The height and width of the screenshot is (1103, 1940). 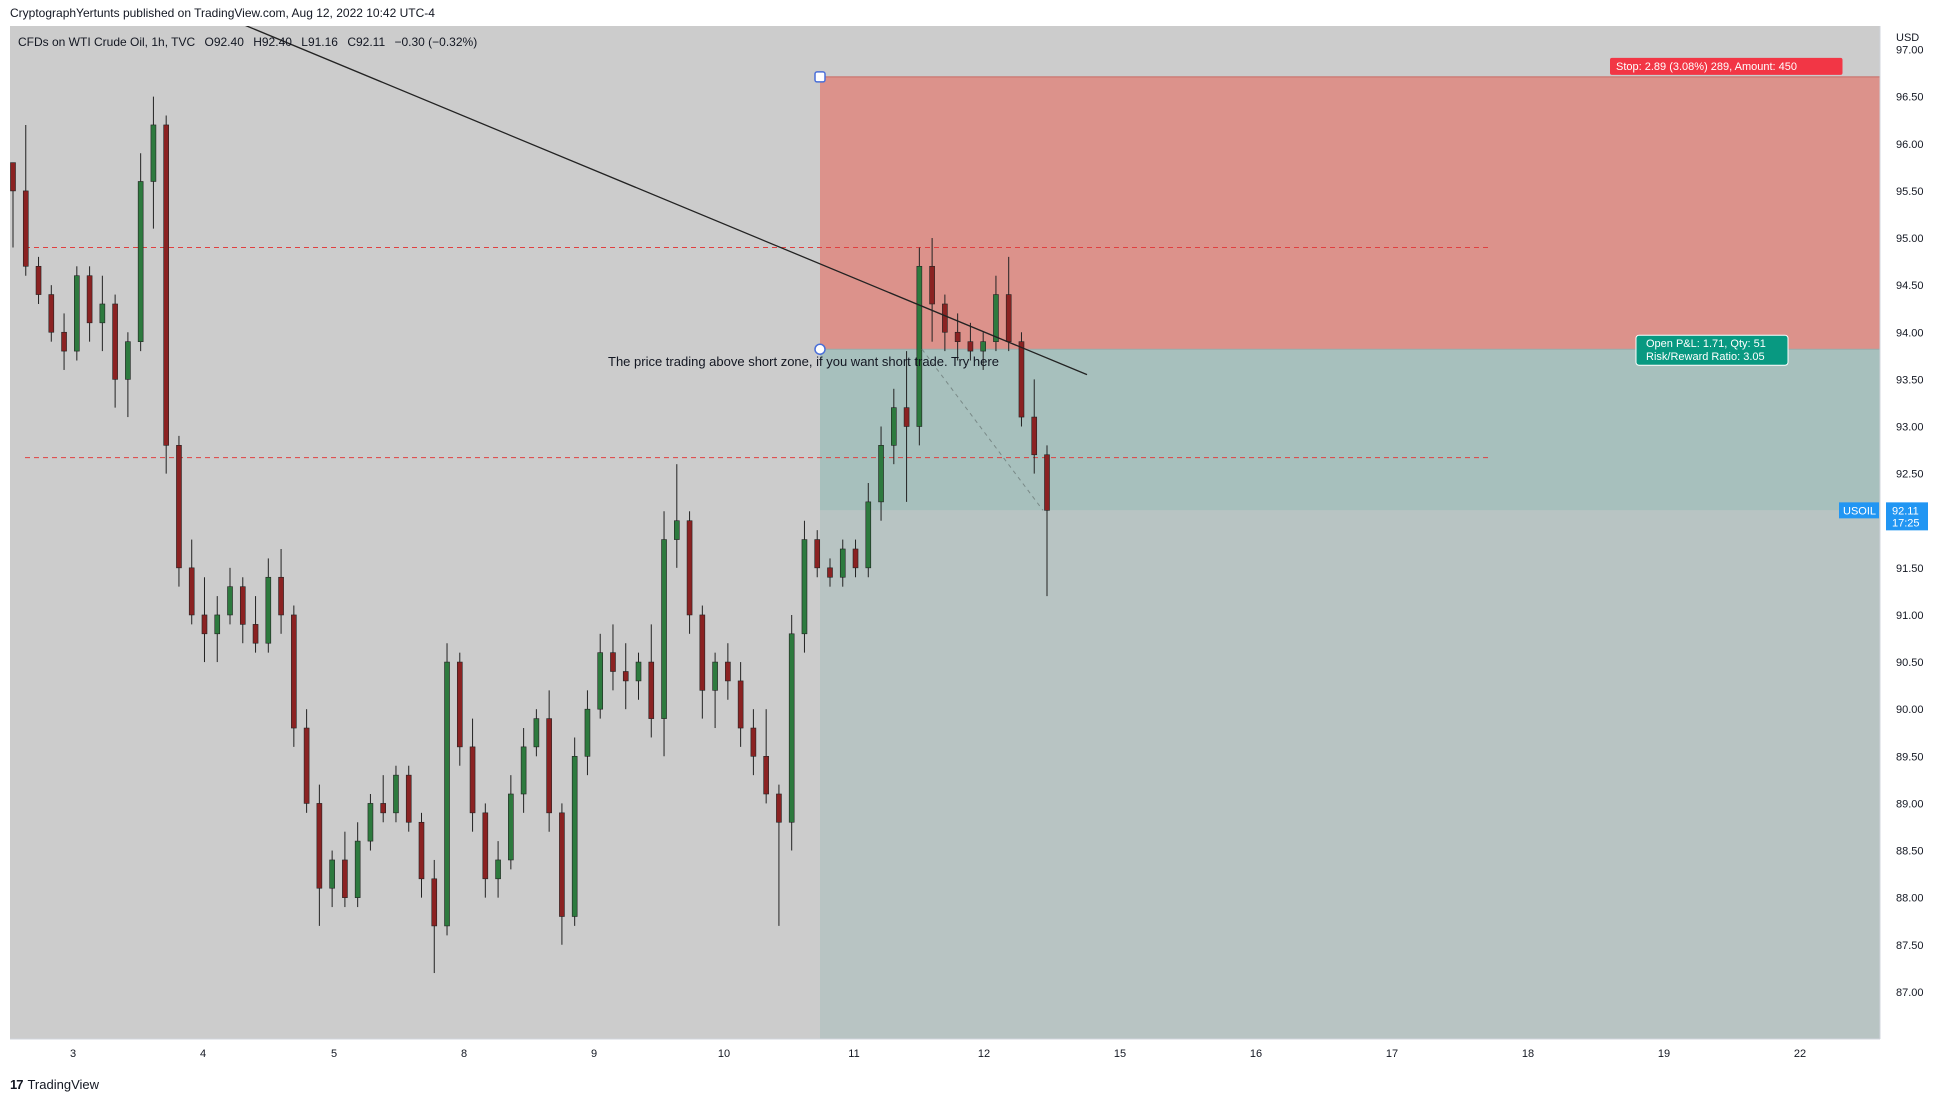 I want to click on stop-handle, so click(x=820, y=77).